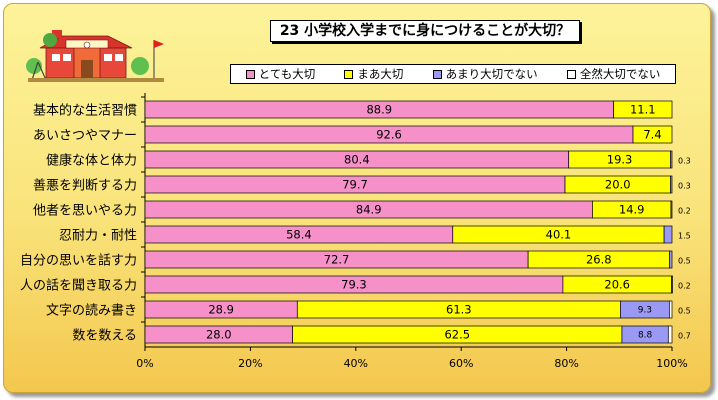 The height and width of the screenshot is (400, 718). What do you see at coordinates (459, 310) in the screenshot?
I see `data-label-8-s1: 61.3` at bounding box center [459, 310].